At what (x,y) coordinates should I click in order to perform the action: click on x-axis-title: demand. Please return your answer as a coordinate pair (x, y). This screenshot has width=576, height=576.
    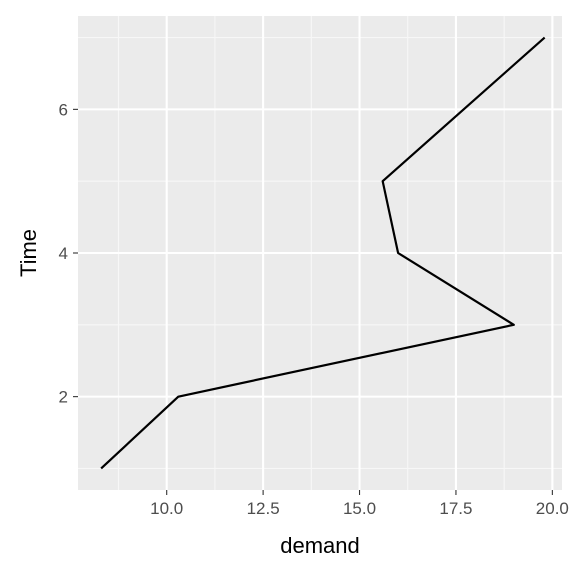
    Looking at the image, I should click on (320, 545).